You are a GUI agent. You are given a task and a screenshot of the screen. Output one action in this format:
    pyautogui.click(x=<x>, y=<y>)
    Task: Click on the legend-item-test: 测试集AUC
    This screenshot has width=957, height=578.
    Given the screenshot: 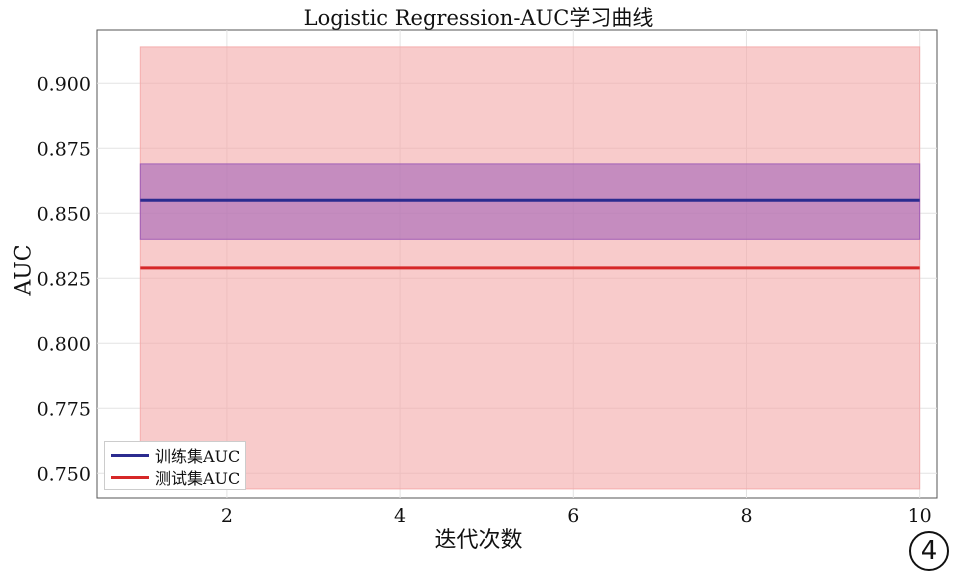 What is the action you would take?
    pyautogui.click(x=175, y=477)
    